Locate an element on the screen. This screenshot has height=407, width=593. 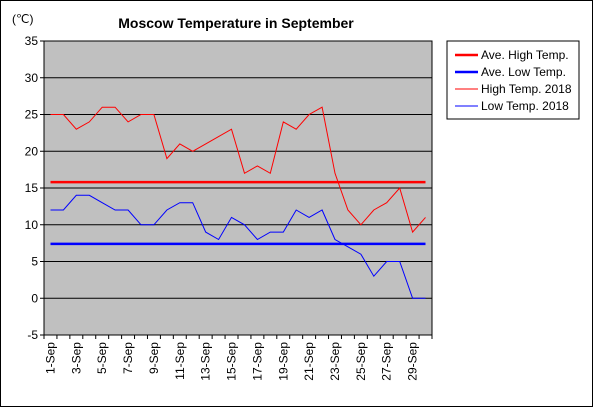
chart-title: Moscow Temperature in September is located at coordinates (236, 23).